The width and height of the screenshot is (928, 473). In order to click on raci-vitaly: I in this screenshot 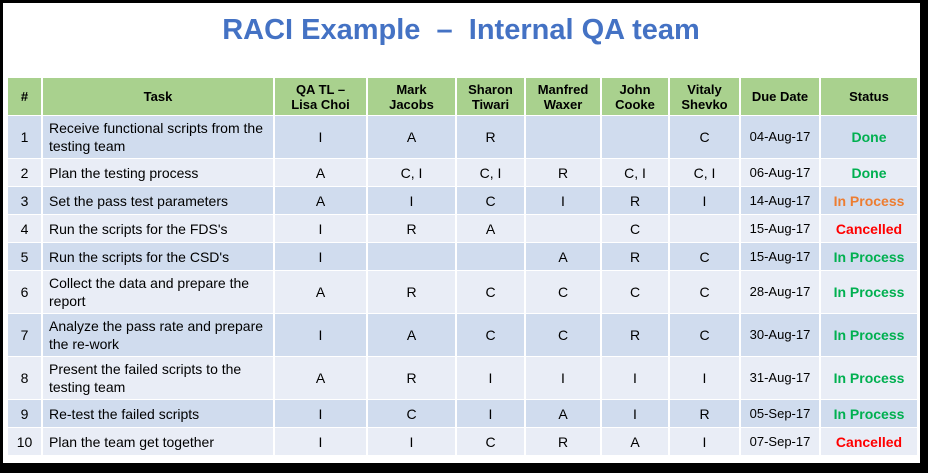, I will do `click(704, 200)`.